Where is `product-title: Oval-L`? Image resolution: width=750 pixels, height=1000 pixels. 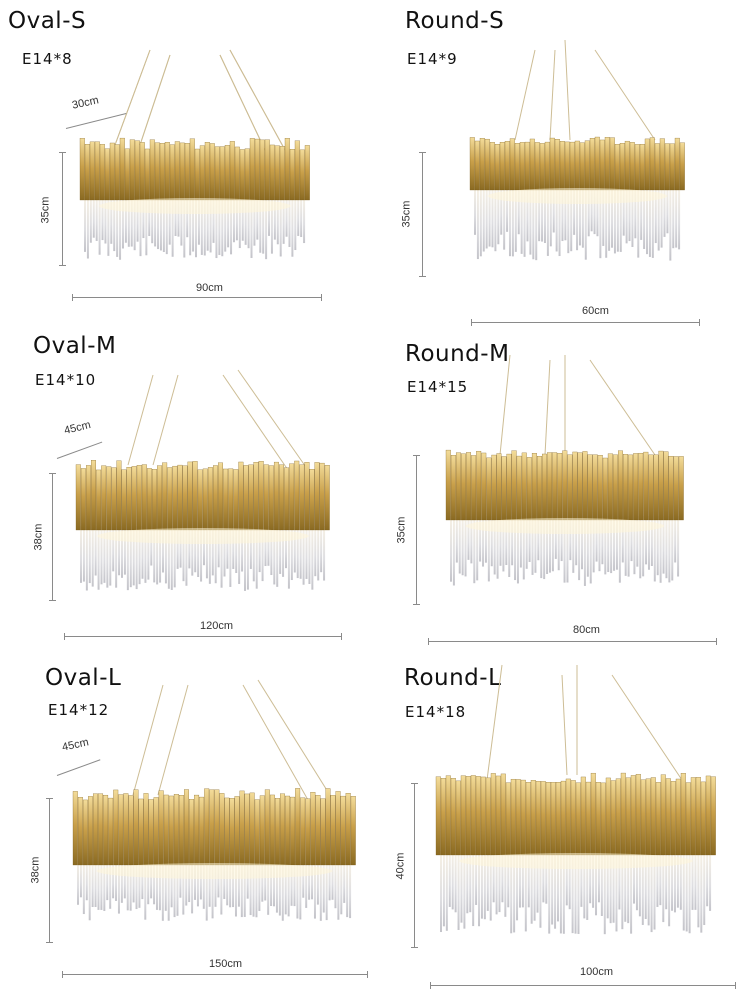
product-title: Oval-L is located at coordinates (83, 678).